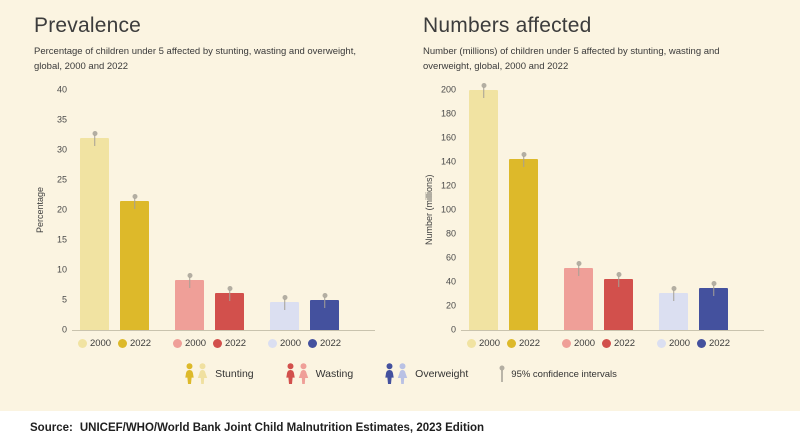 The height and width of the screenshot is (445, 800). I want to click on y-tick-label: 180, so click(448, 113).